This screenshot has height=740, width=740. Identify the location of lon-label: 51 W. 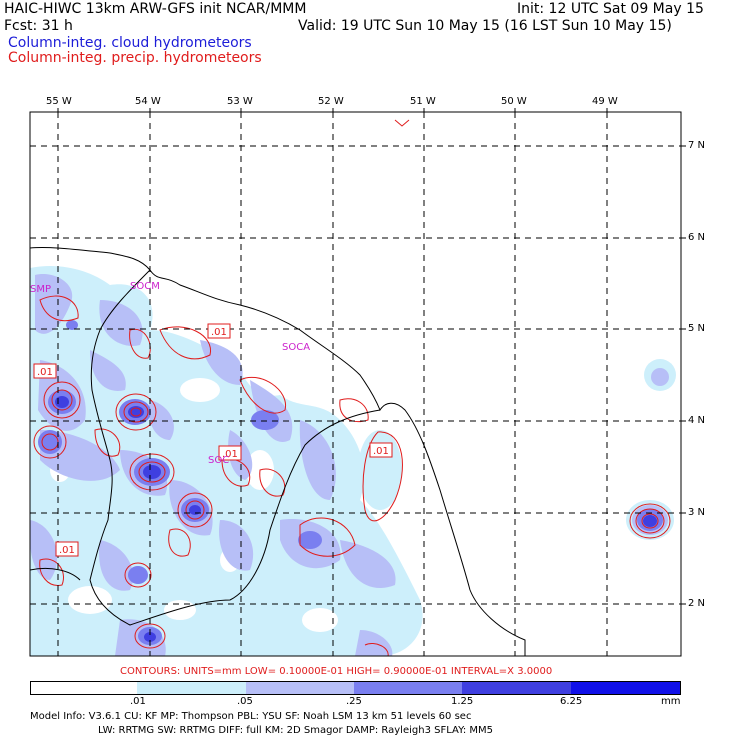
(423, 101).